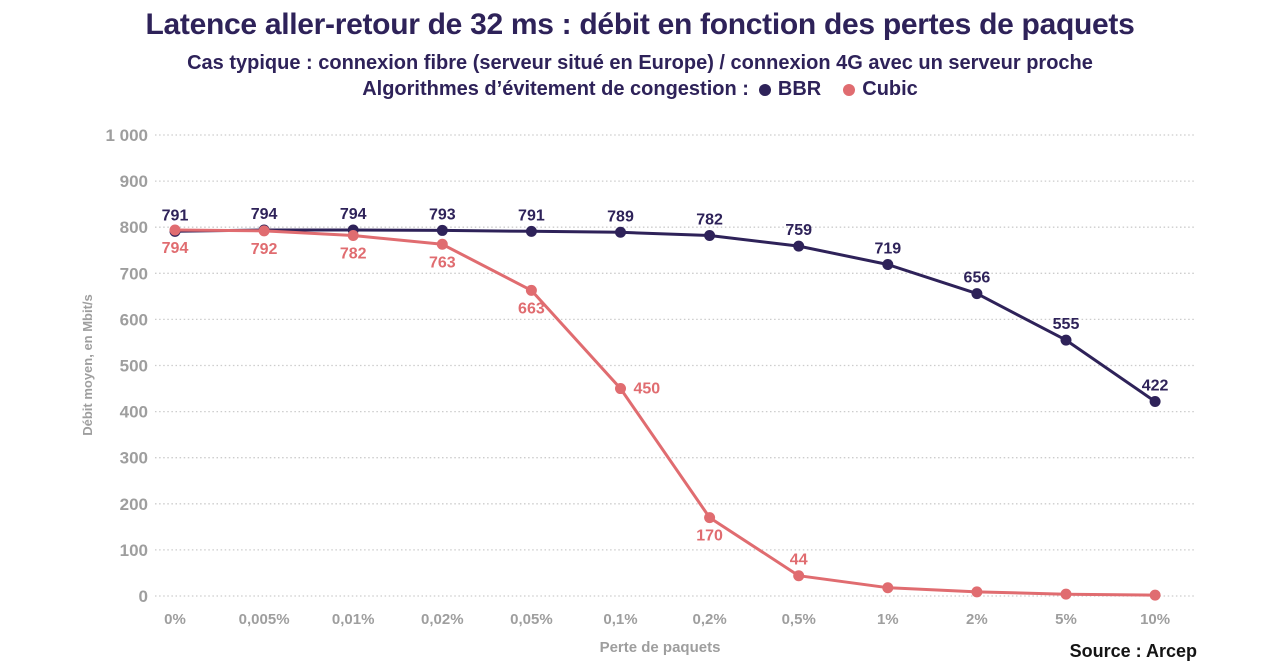  I want to click on legend-dot-cubic, so click(849, 89).